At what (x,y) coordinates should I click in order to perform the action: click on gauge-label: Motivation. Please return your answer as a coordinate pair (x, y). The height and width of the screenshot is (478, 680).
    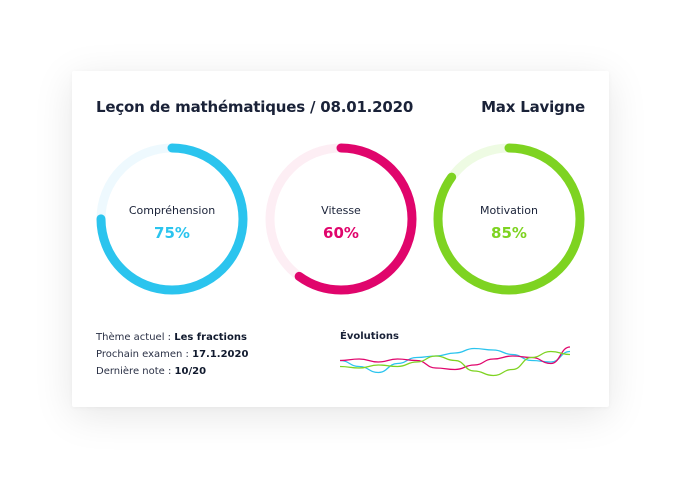
    Looking at the image, I should click on (509, 210).